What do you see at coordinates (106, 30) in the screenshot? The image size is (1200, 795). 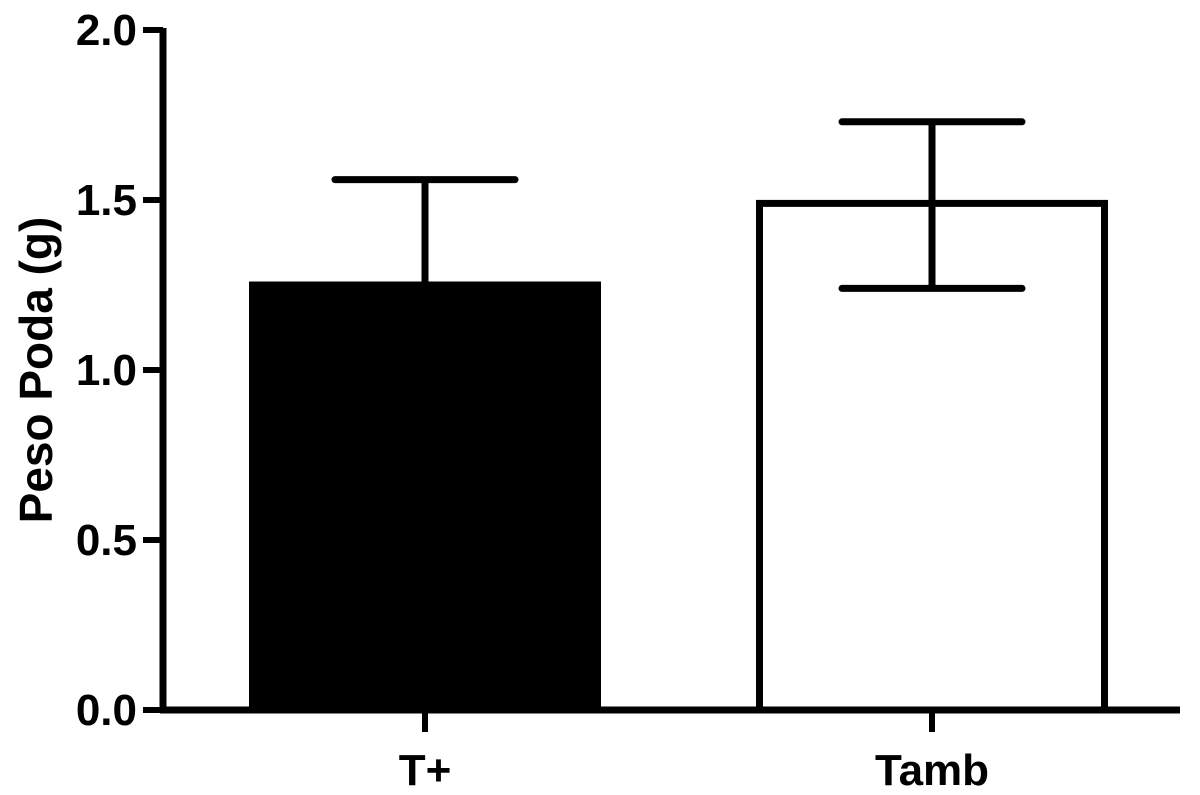 I see `y-tick-label: 2.0` at bounding box center [106, 30].